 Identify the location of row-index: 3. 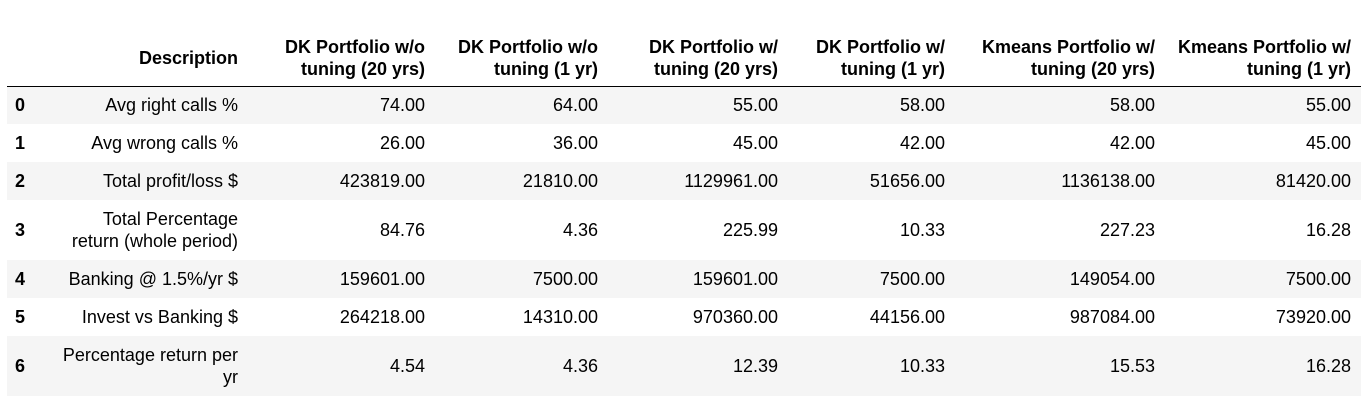
(20, 229).